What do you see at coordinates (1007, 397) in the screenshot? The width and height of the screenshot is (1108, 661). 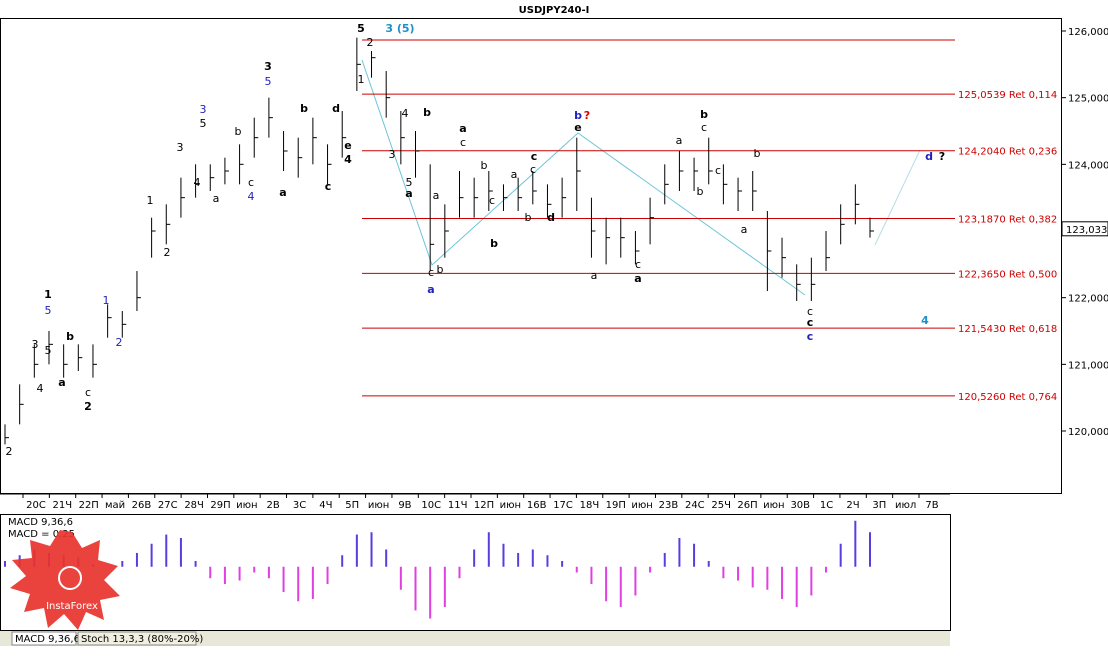 I see `level-label: 120,5260 Ret 0,764` at bounding box center [1007, 397].